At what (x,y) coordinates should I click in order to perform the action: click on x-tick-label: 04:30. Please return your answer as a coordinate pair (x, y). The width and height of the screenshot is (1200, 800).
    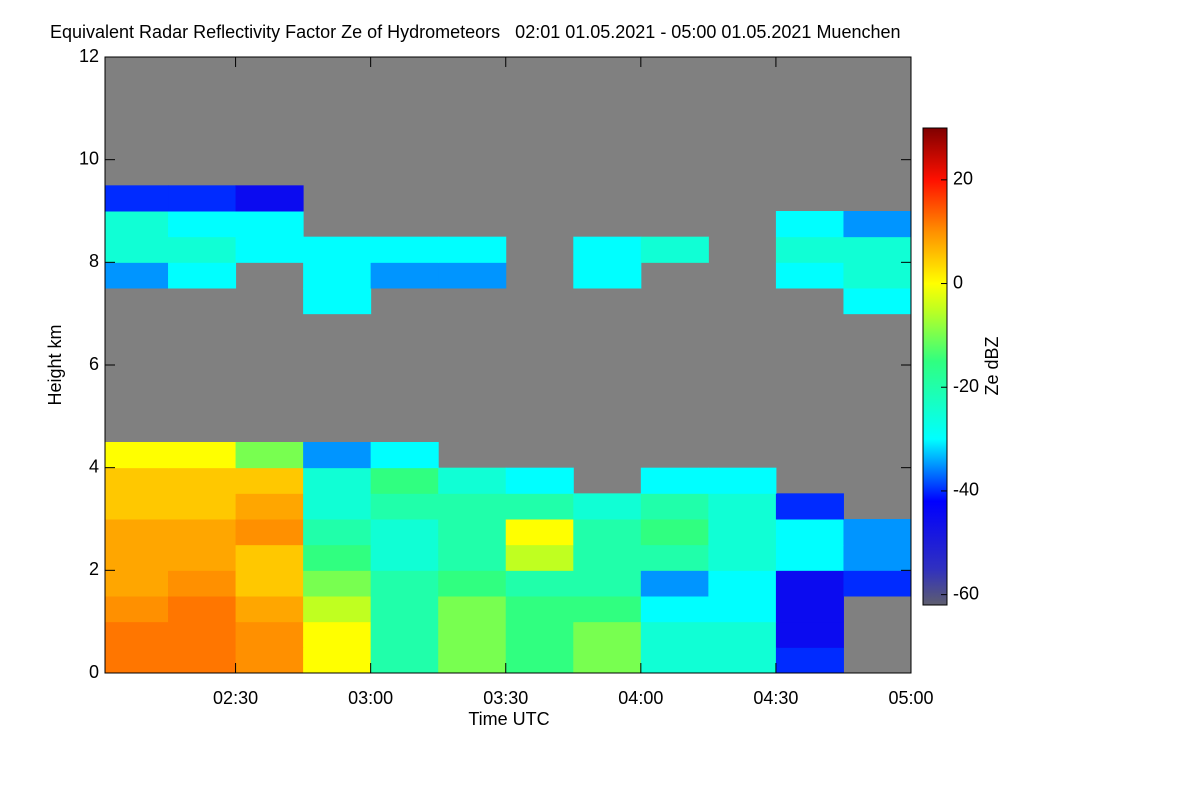
    Looking at the image, I should click on (775, 698).